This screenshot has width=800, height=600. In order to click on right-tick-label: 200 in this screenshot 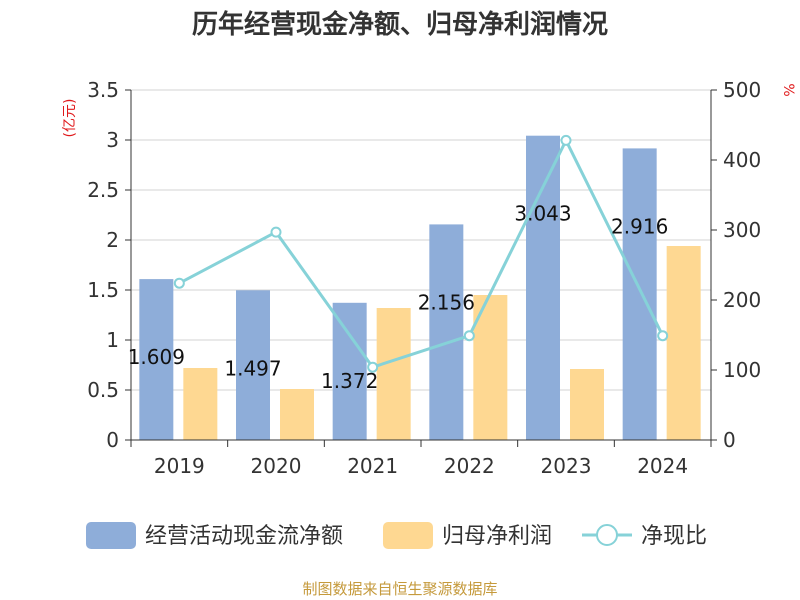, I will do `click(742, 300)`.